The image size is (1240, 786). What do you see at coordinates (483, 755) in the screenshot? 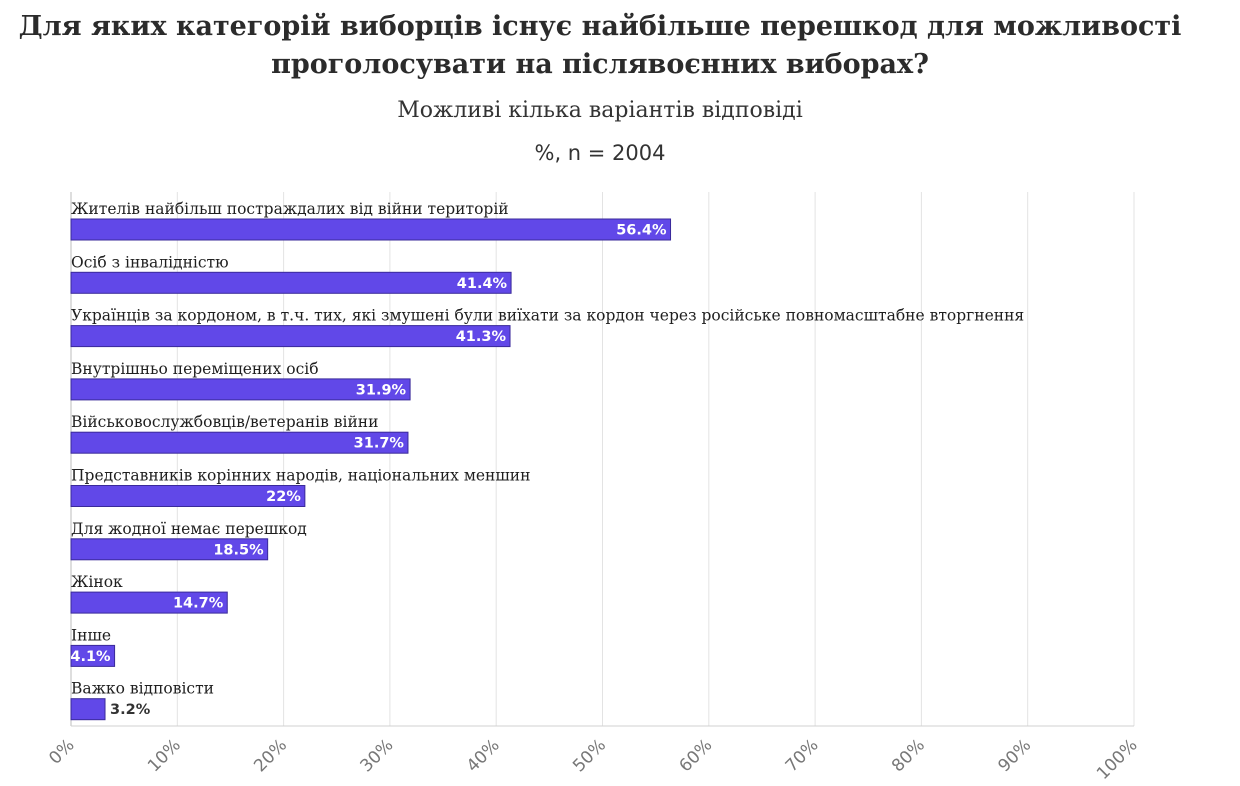
I see `x-tick-label: 40%` at bounding box center [483, 755].